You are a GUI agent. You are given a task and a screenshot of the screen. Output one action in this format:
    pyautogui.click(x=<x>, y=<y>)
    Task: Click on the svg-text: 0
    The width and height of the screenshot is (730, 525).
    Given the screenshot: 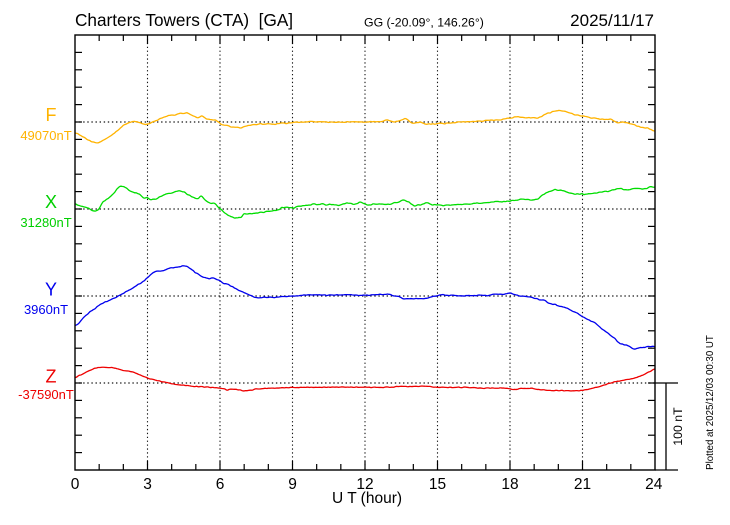 What is the action you would take?
    pyautogui.click(x=75, y=484)
    